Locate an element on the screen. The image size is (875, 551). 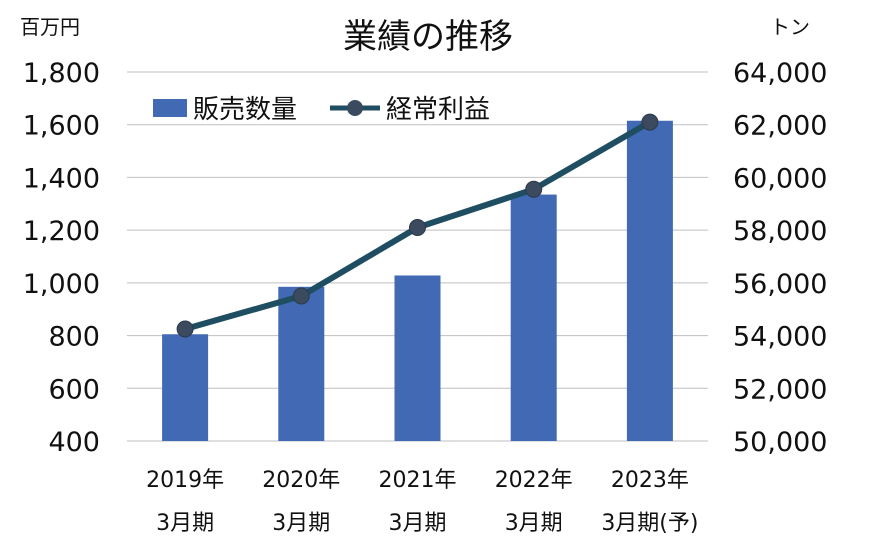
category-label-year: 2022年 is located at coordinates (534, 480).